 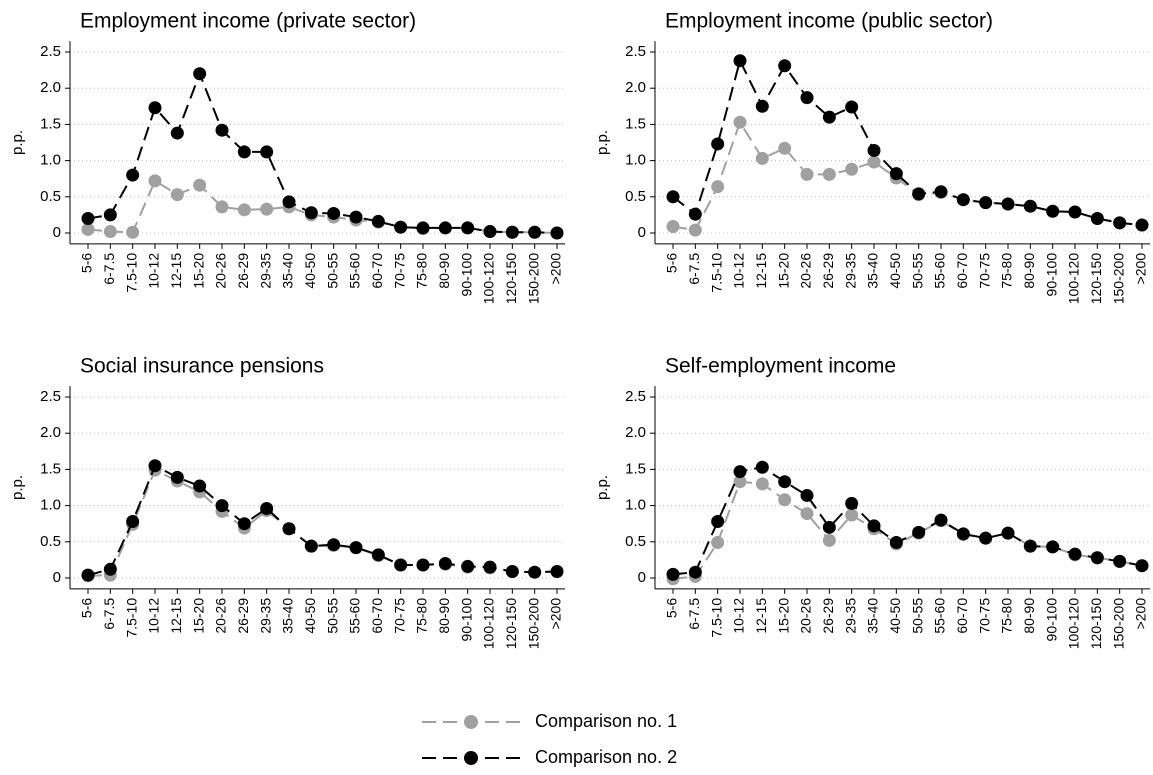 I want to click on legend-label: Comparison no. 2, so click(x=606, y=757).